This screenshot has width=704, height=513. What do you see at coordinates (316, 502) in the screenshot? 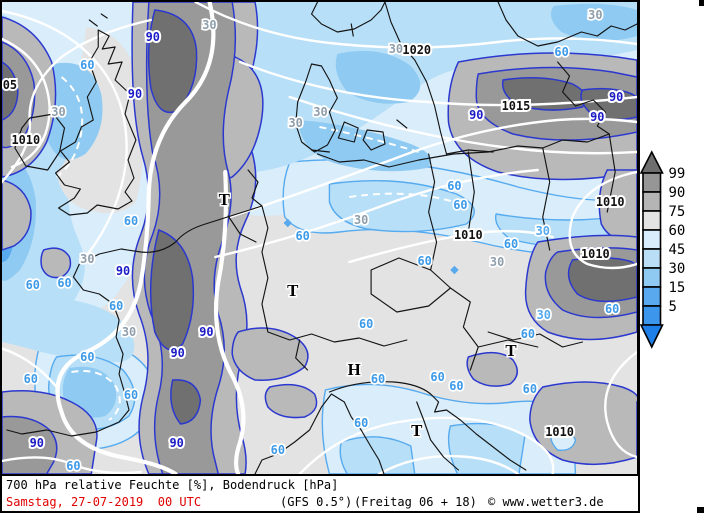
I see `model-label: (GFS 0.5°)` at bounding box center [316, 502].